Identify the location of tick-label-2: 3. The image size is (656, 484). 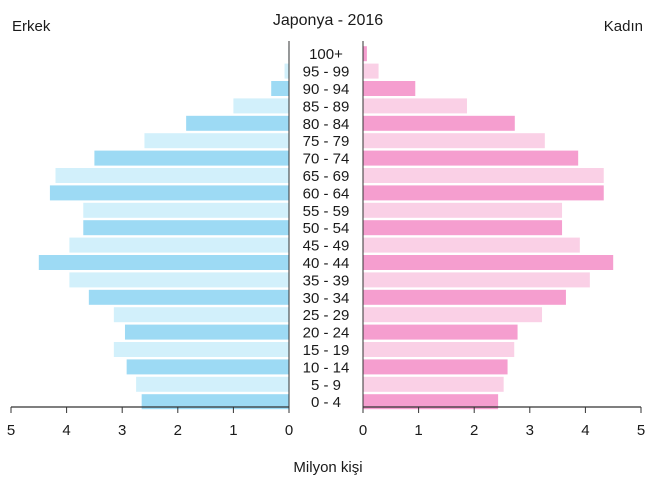
(122, 430).